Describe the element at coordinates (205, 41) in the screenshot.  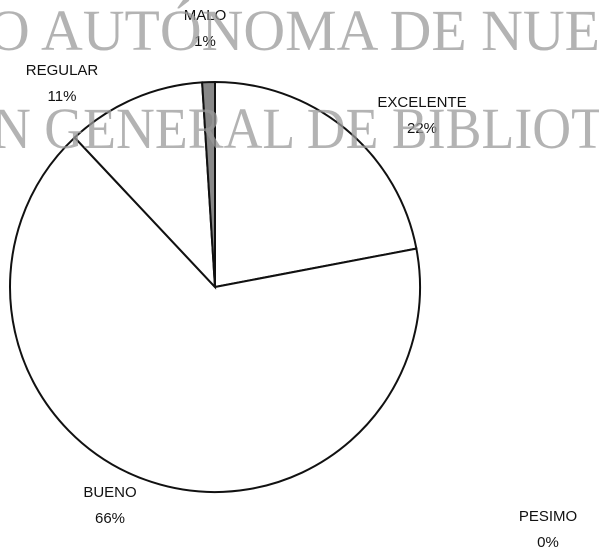
I see `slice-value-label: 1%` at that location.